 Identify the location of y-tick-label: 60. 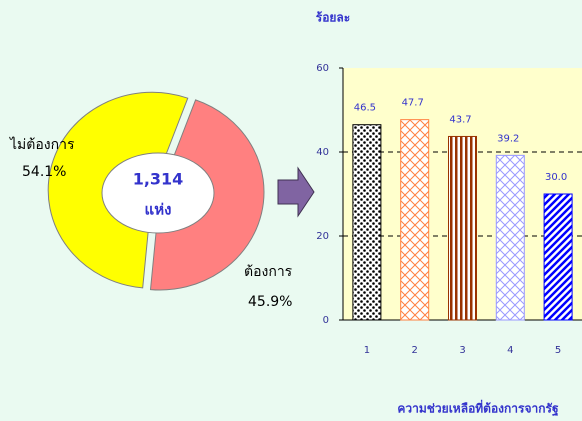
(322, 68).